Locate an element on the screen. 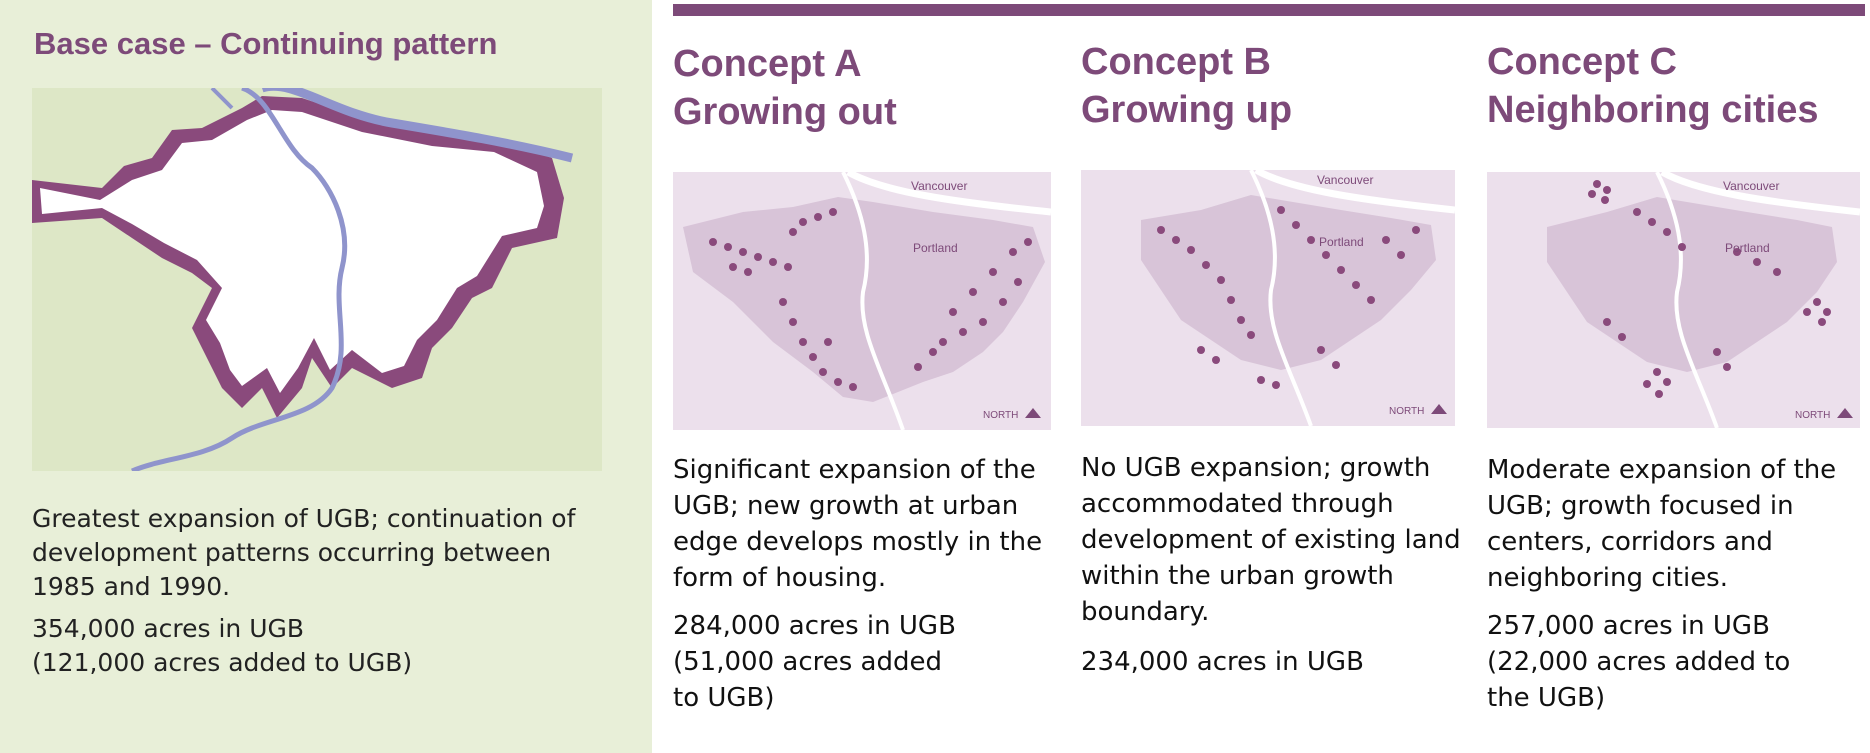 The width and height of the screenshot is (1870, 753). top-rule is located at coordinates (1269, 10).